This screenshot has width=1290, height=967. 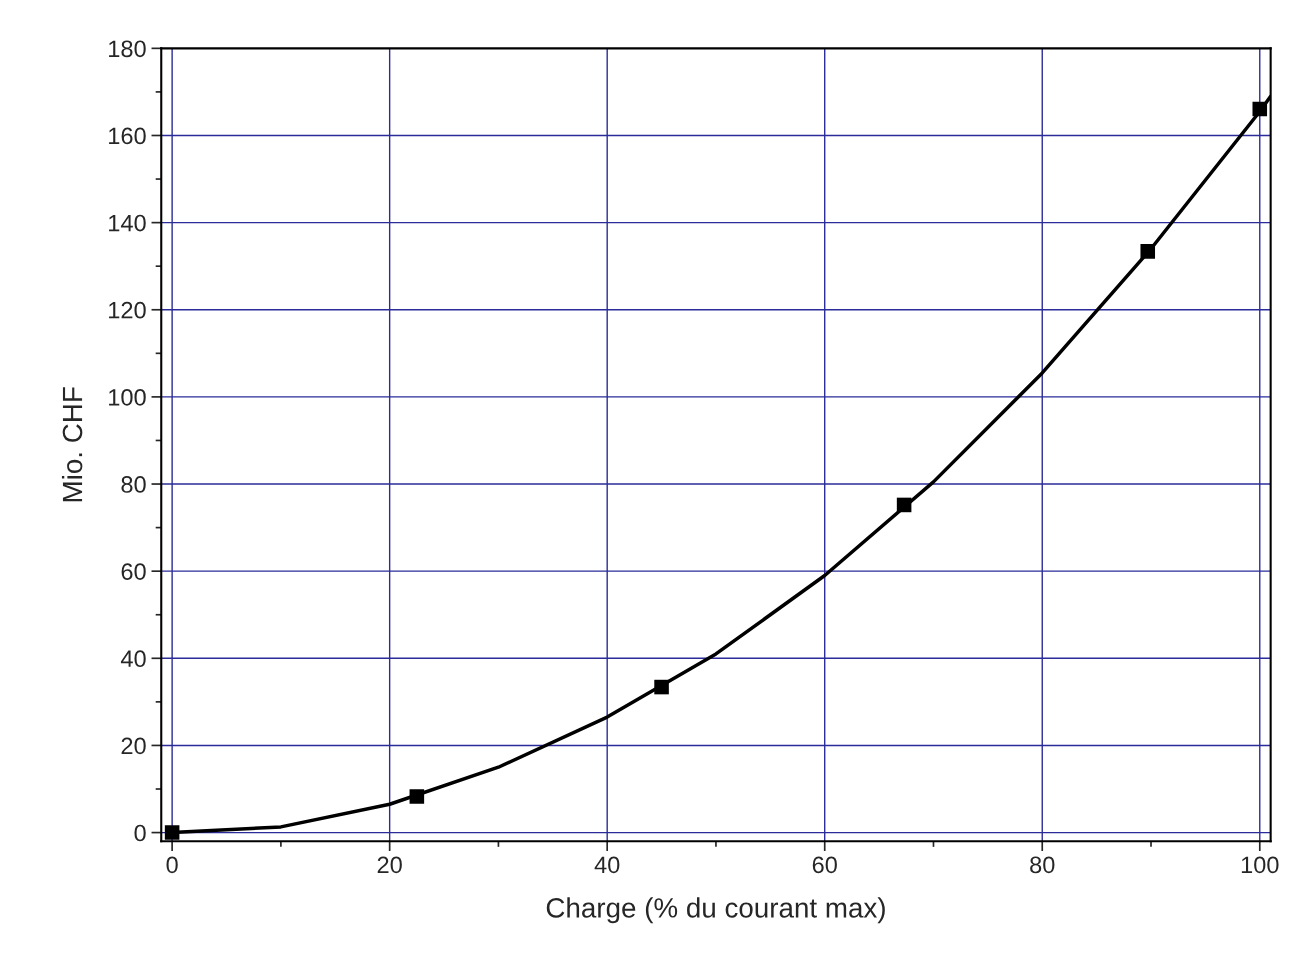 What do you see at coordinates (133, 659) in the screenshot?
I see `y-tick-label: 40` at bounding box center [133, 659].